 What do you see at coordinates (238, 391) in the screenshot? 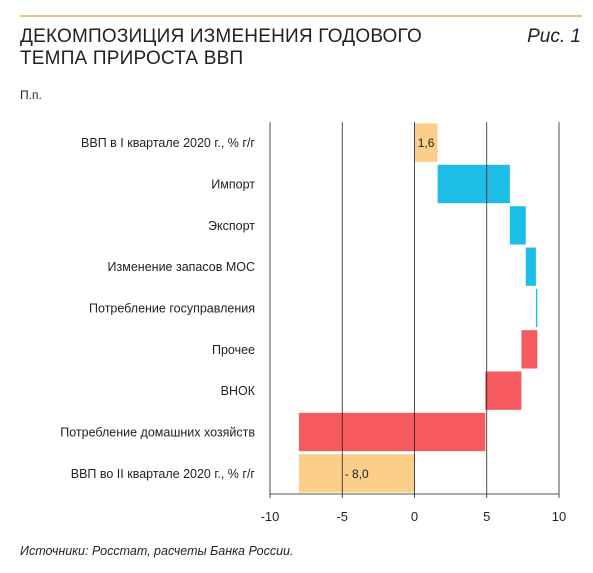
I see `category-label: ВНОК` at bounding box center [238, 391].